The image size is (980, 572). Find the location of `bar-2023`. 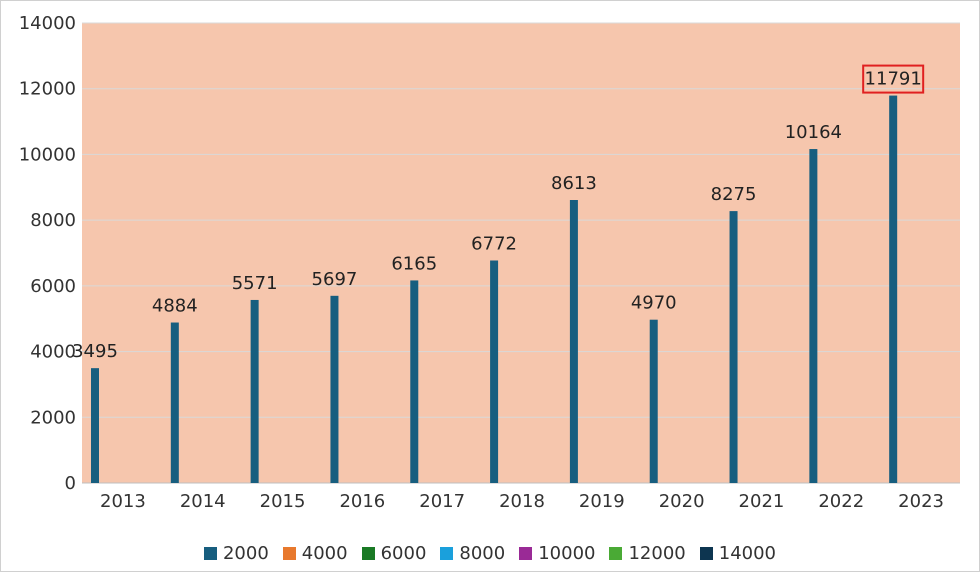

bar-2023 is located at coordinates (893, 289).